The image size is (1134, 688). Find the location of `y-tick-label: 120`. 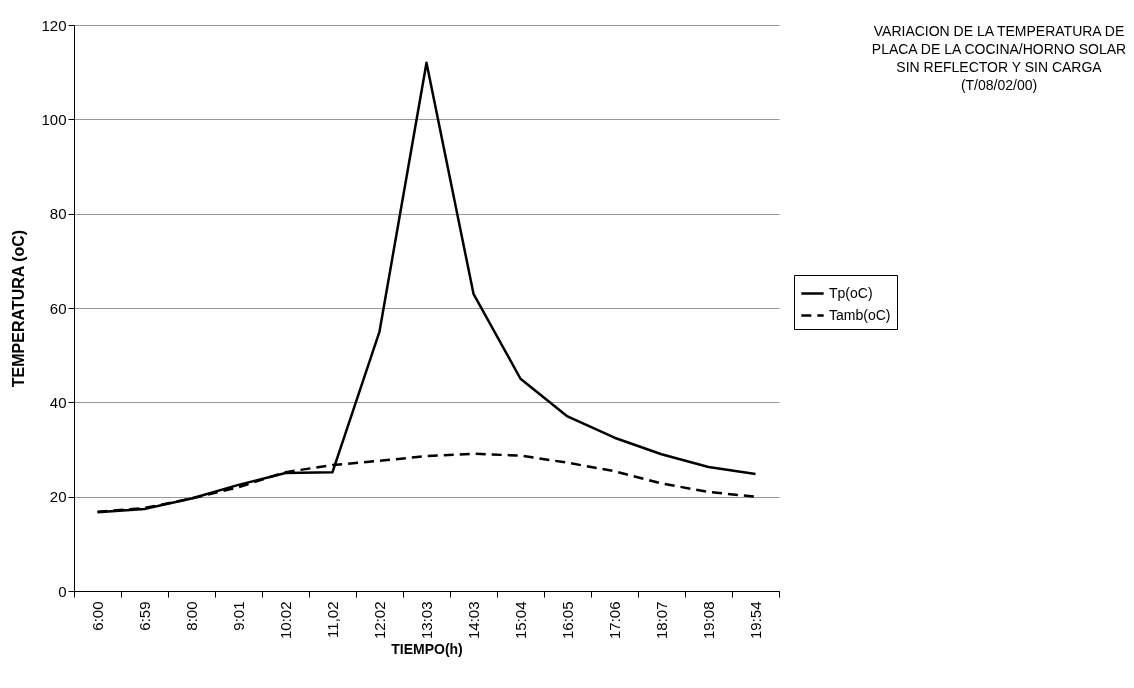

y-tick-label: 120 is located at coordinates (54, 25).